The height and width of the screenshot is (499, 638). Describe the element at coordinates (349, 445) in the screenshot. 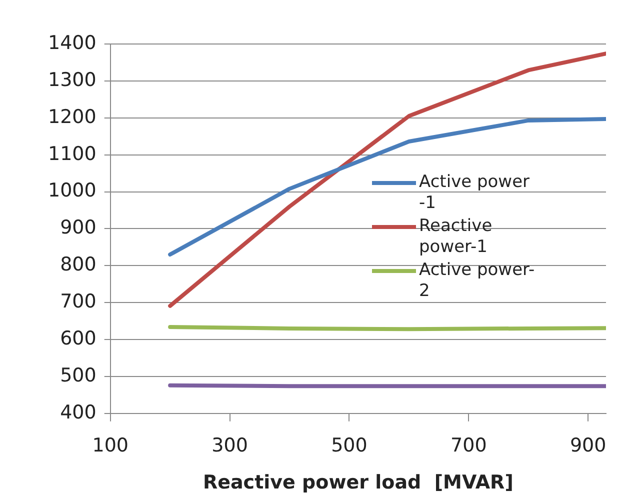

I see `x-tick-label: 500` at that location.